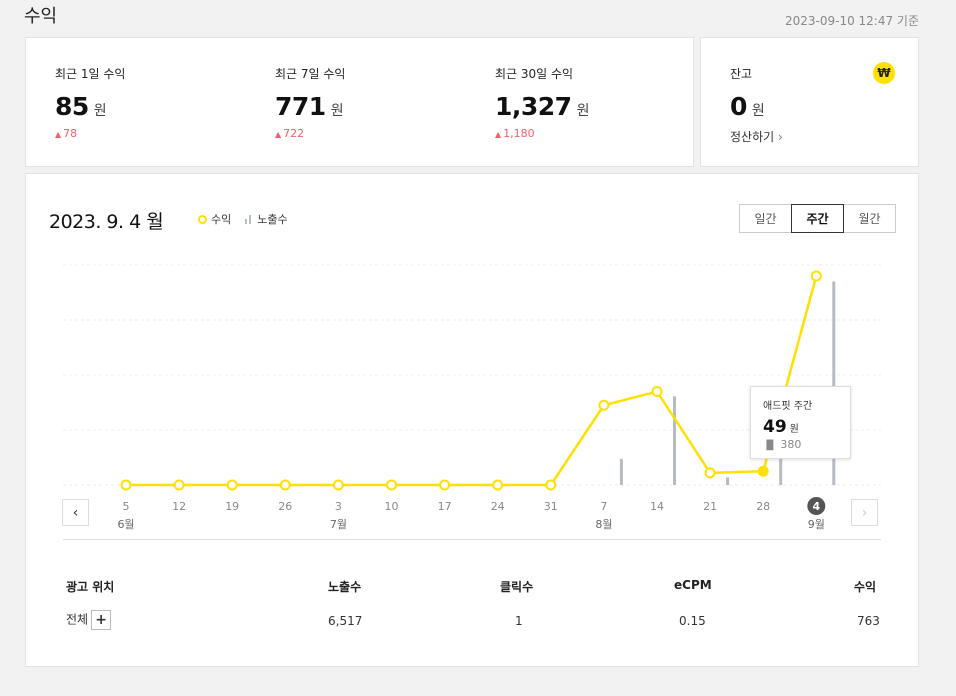 This screenshot has width=956, height=696. Describe the element at coordinates (345, 621) in the screenshot. I see `table-cell-impressions: 6,517` at that location.